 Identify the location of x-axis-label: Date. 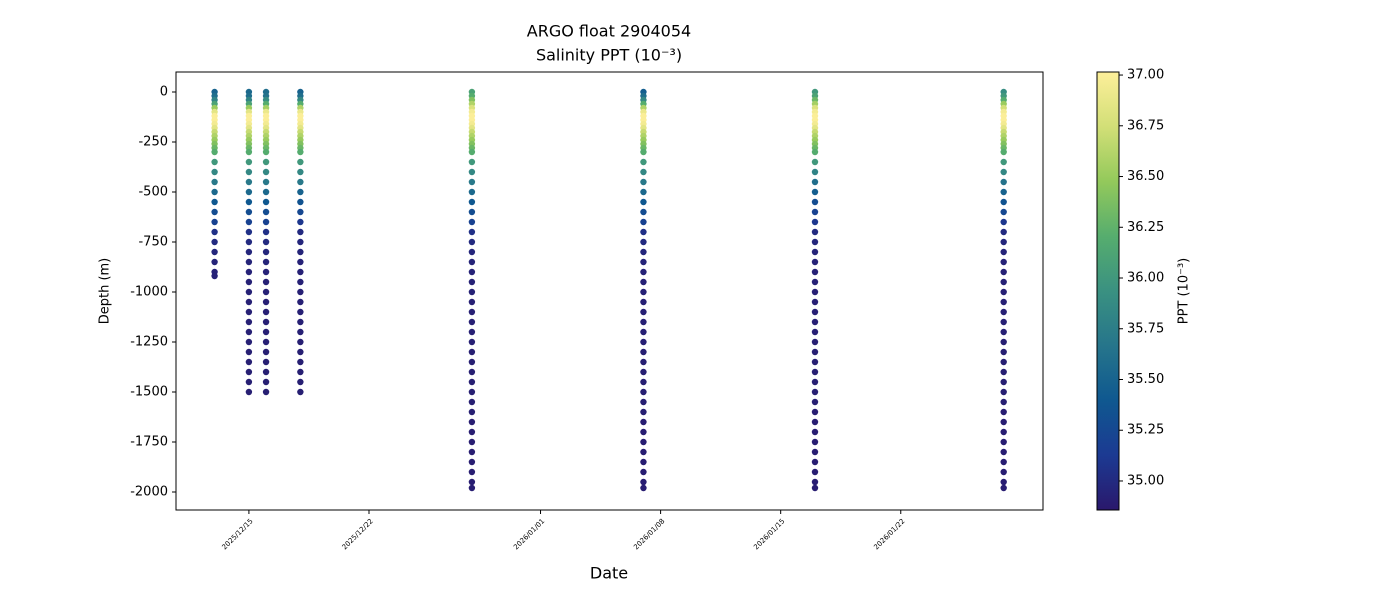
(609, 573).